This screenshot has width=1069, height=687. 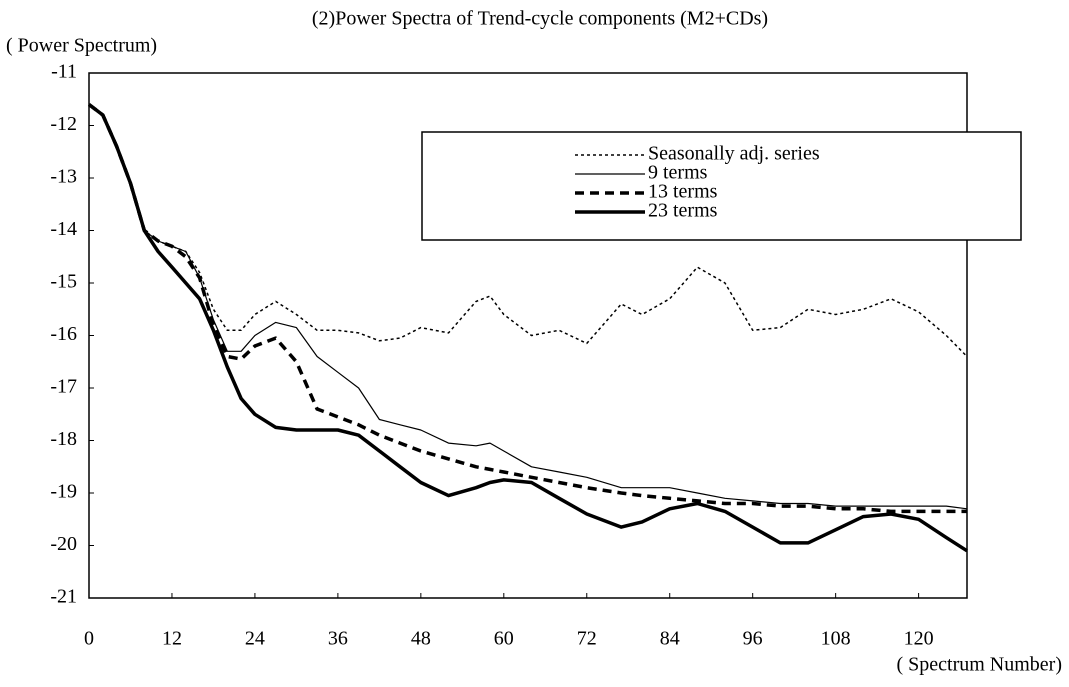 What do you see at coordinates (683, 211) in the screenshot?
I see `legend-label: 23 terms` at bounding box center [683, 211].